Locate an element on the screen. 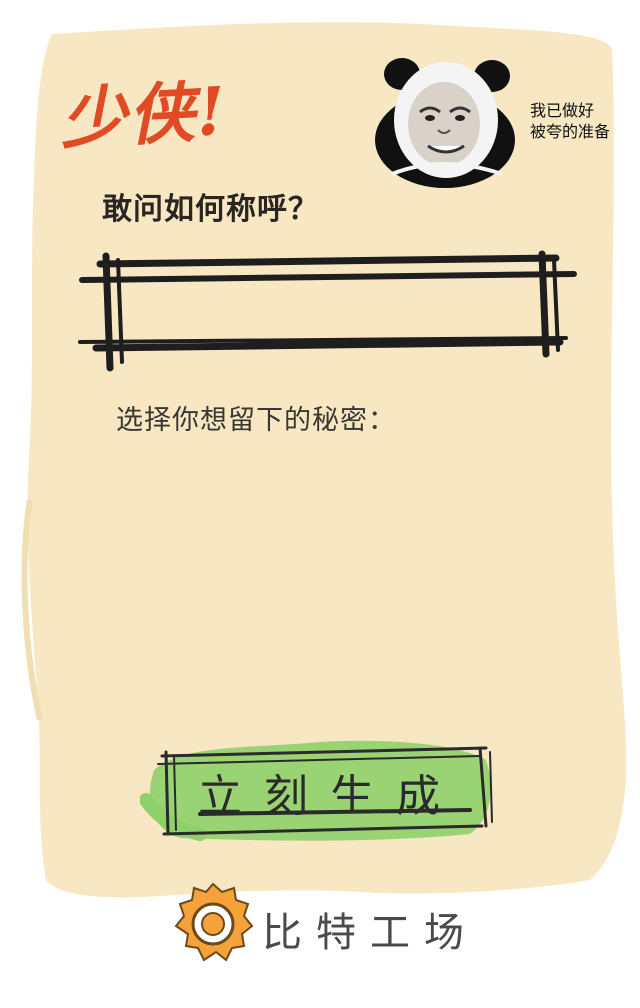 This screenshot has height=1008, width=640. meme-caption-line-1: 我已做好 is located at coordinates (562, 110).